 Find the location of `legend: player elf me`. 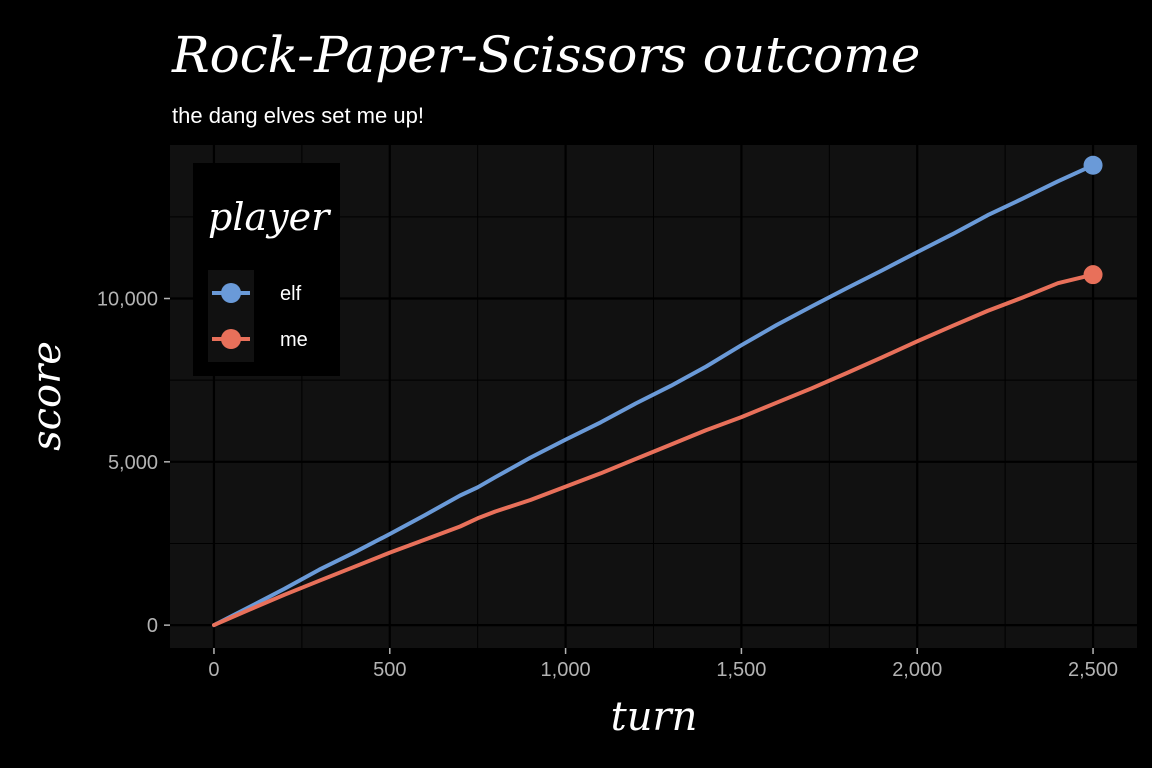

legend: player elf me is located at coordinates (266, 269).